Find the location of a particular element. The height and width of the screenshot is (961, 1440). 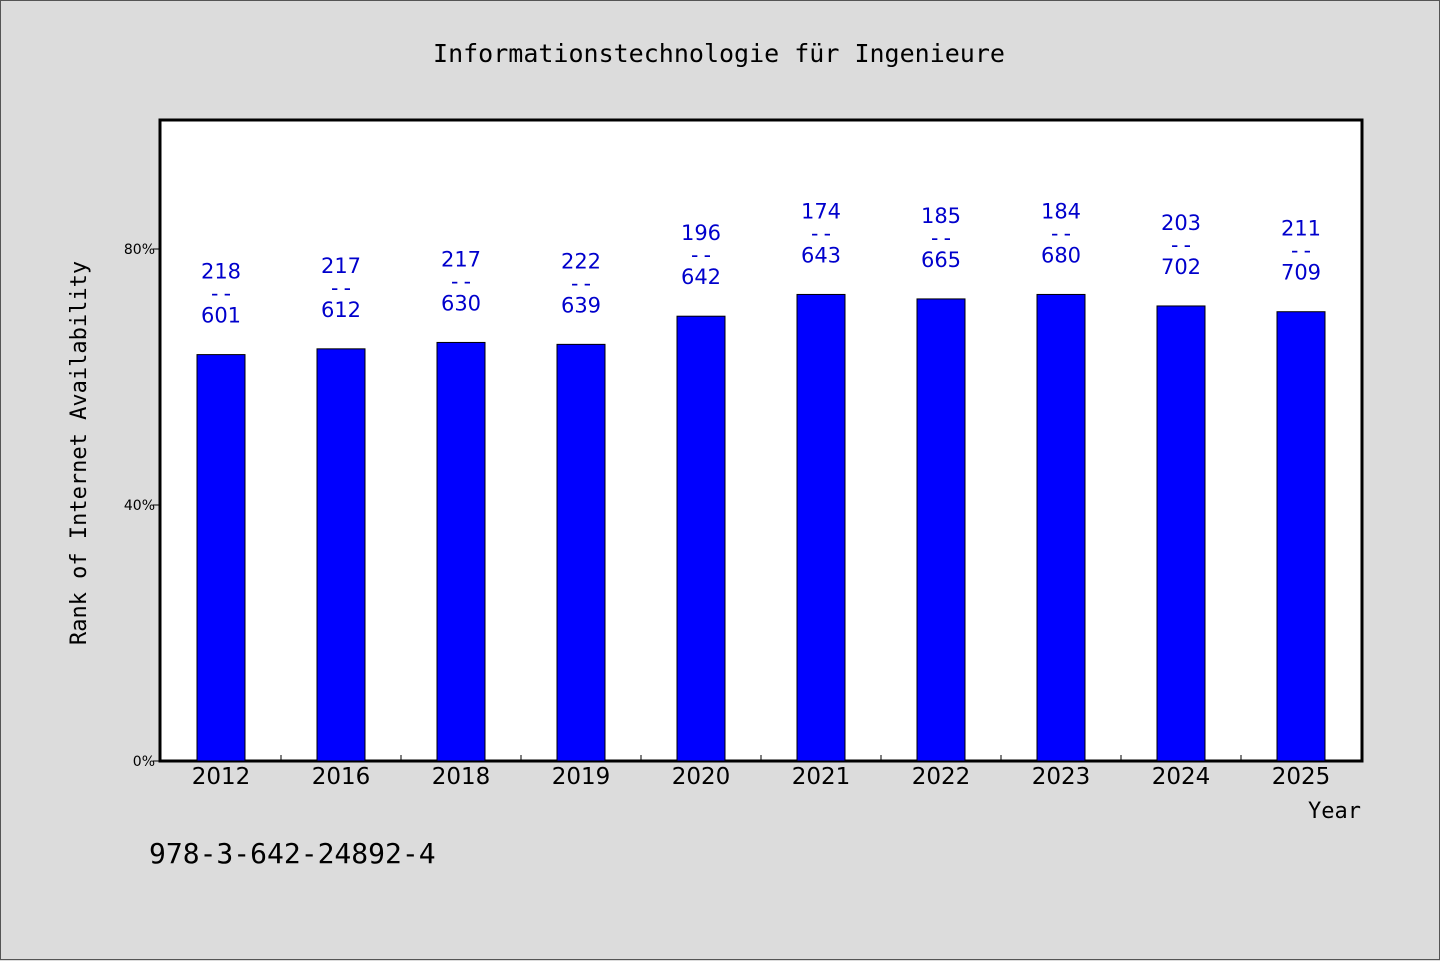

x-tick-label: 2016 is located at coordinates (341, 777).